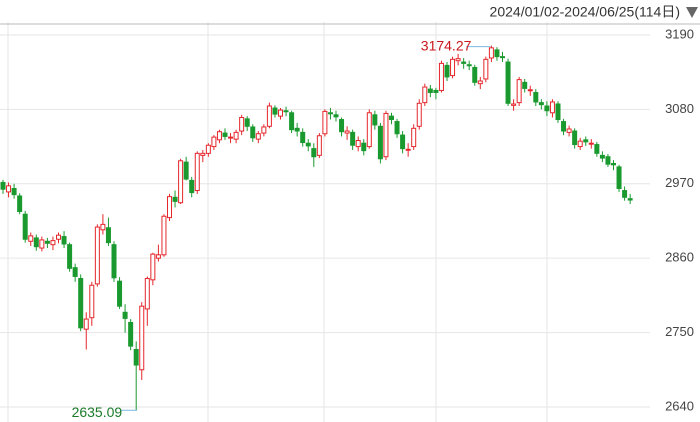 The height and width of the screenshot is (422, 700). What do you see at coordinates (679, 331) in the screenshot?
I see `y-tick-label: 2750` at bounding box center [679, 331].